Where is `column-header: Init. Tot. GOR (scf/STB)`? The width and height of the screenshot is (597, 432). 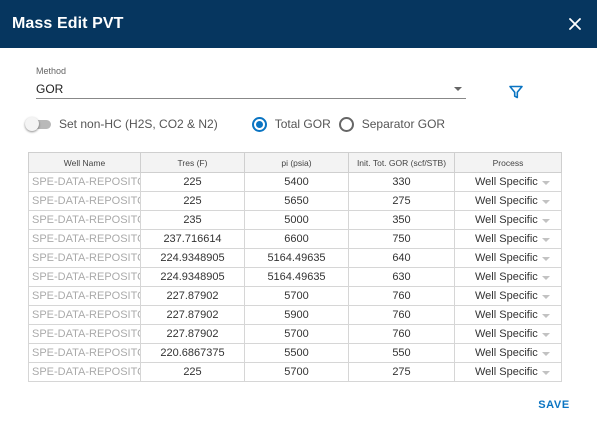 column-header: Init. Tot. GOR (scf/STB) is located at coordinates (401, 162).